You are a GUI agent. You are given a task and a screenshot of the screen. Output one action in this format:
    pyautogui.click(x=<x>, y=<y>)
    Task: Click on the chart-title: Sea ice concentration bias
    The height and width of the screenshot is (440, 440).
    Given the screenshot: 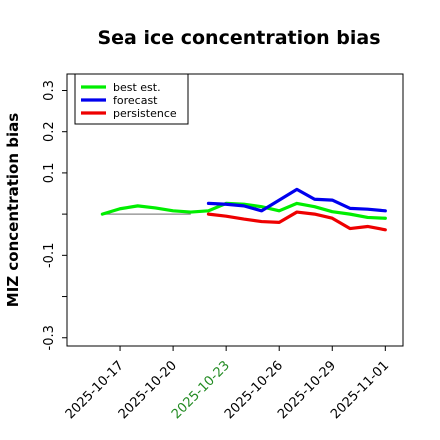 What is the action you would take?
    pyautogui.click(x=238, y=38)
    